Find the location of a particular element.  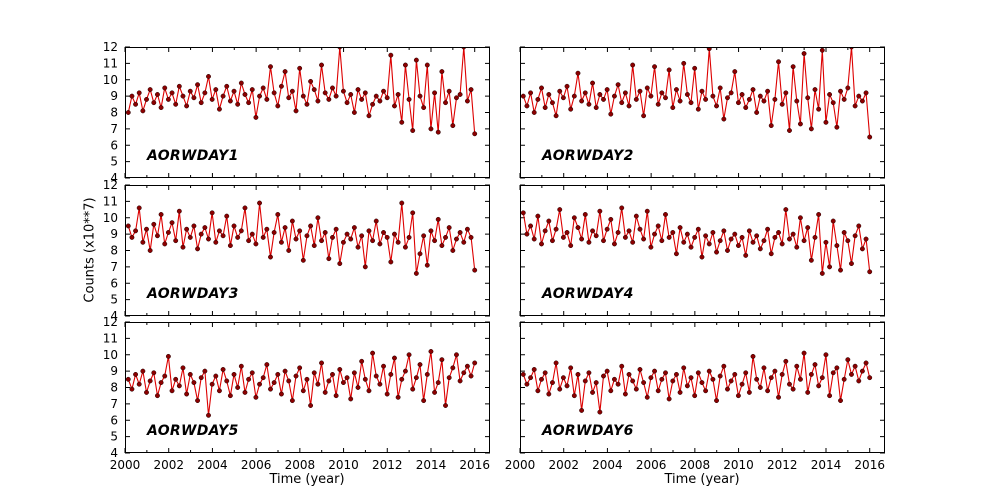

plot-svg-aorwday4 is located at coordinates (702, 250).